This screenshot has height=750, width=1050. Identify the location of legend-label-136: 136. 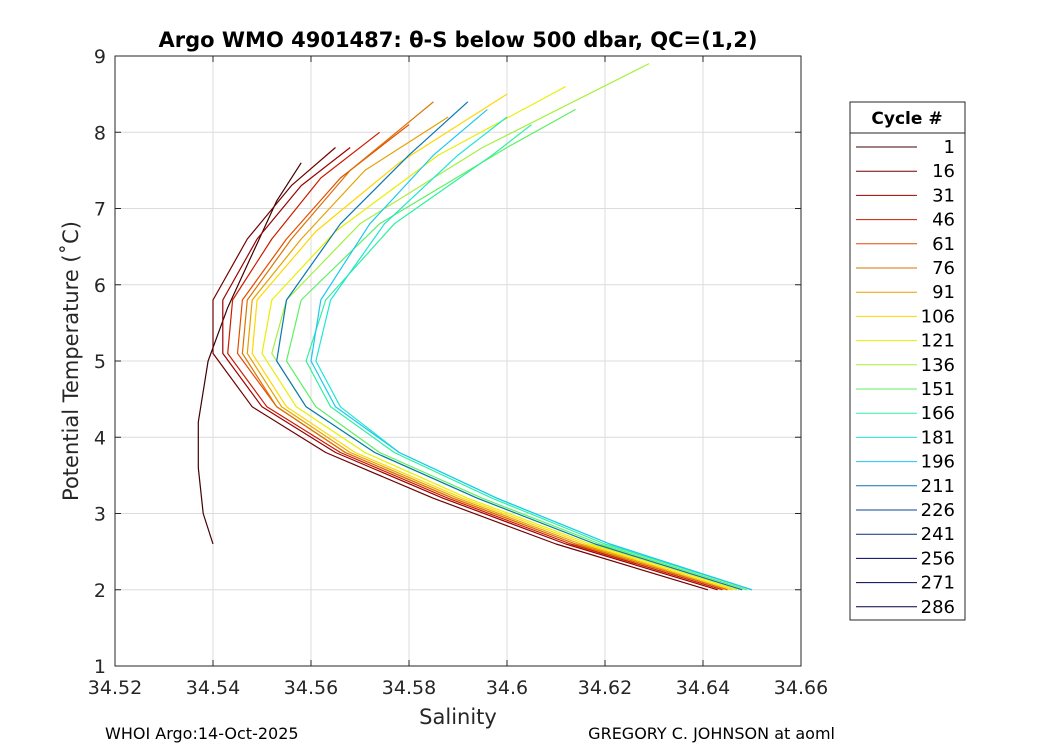
(938, 365).